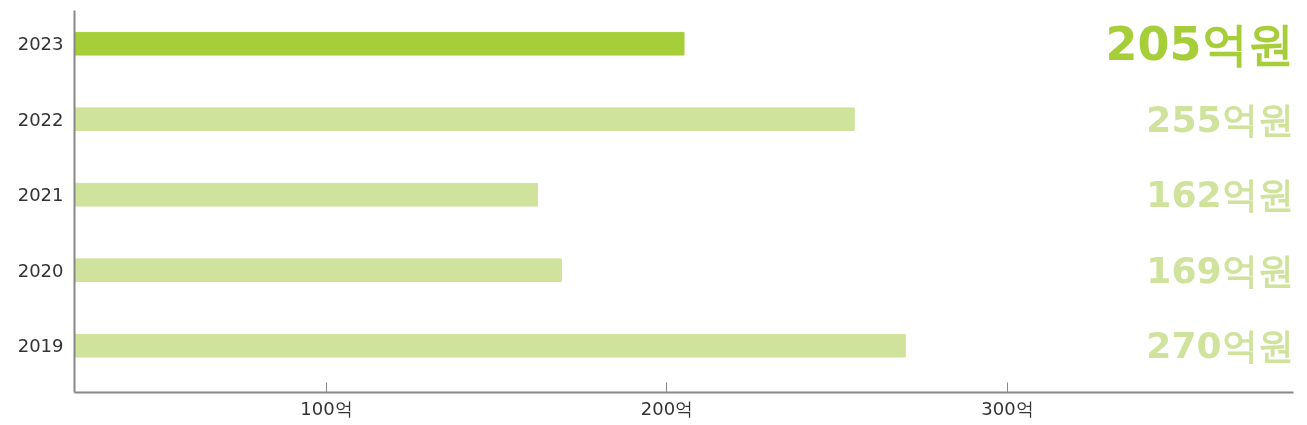 The width and height of the screenshot is (1307, 425). Describe the element at coordinates (40, 119) in the screenshot. I see `y-tick-label: 2022` at that location.